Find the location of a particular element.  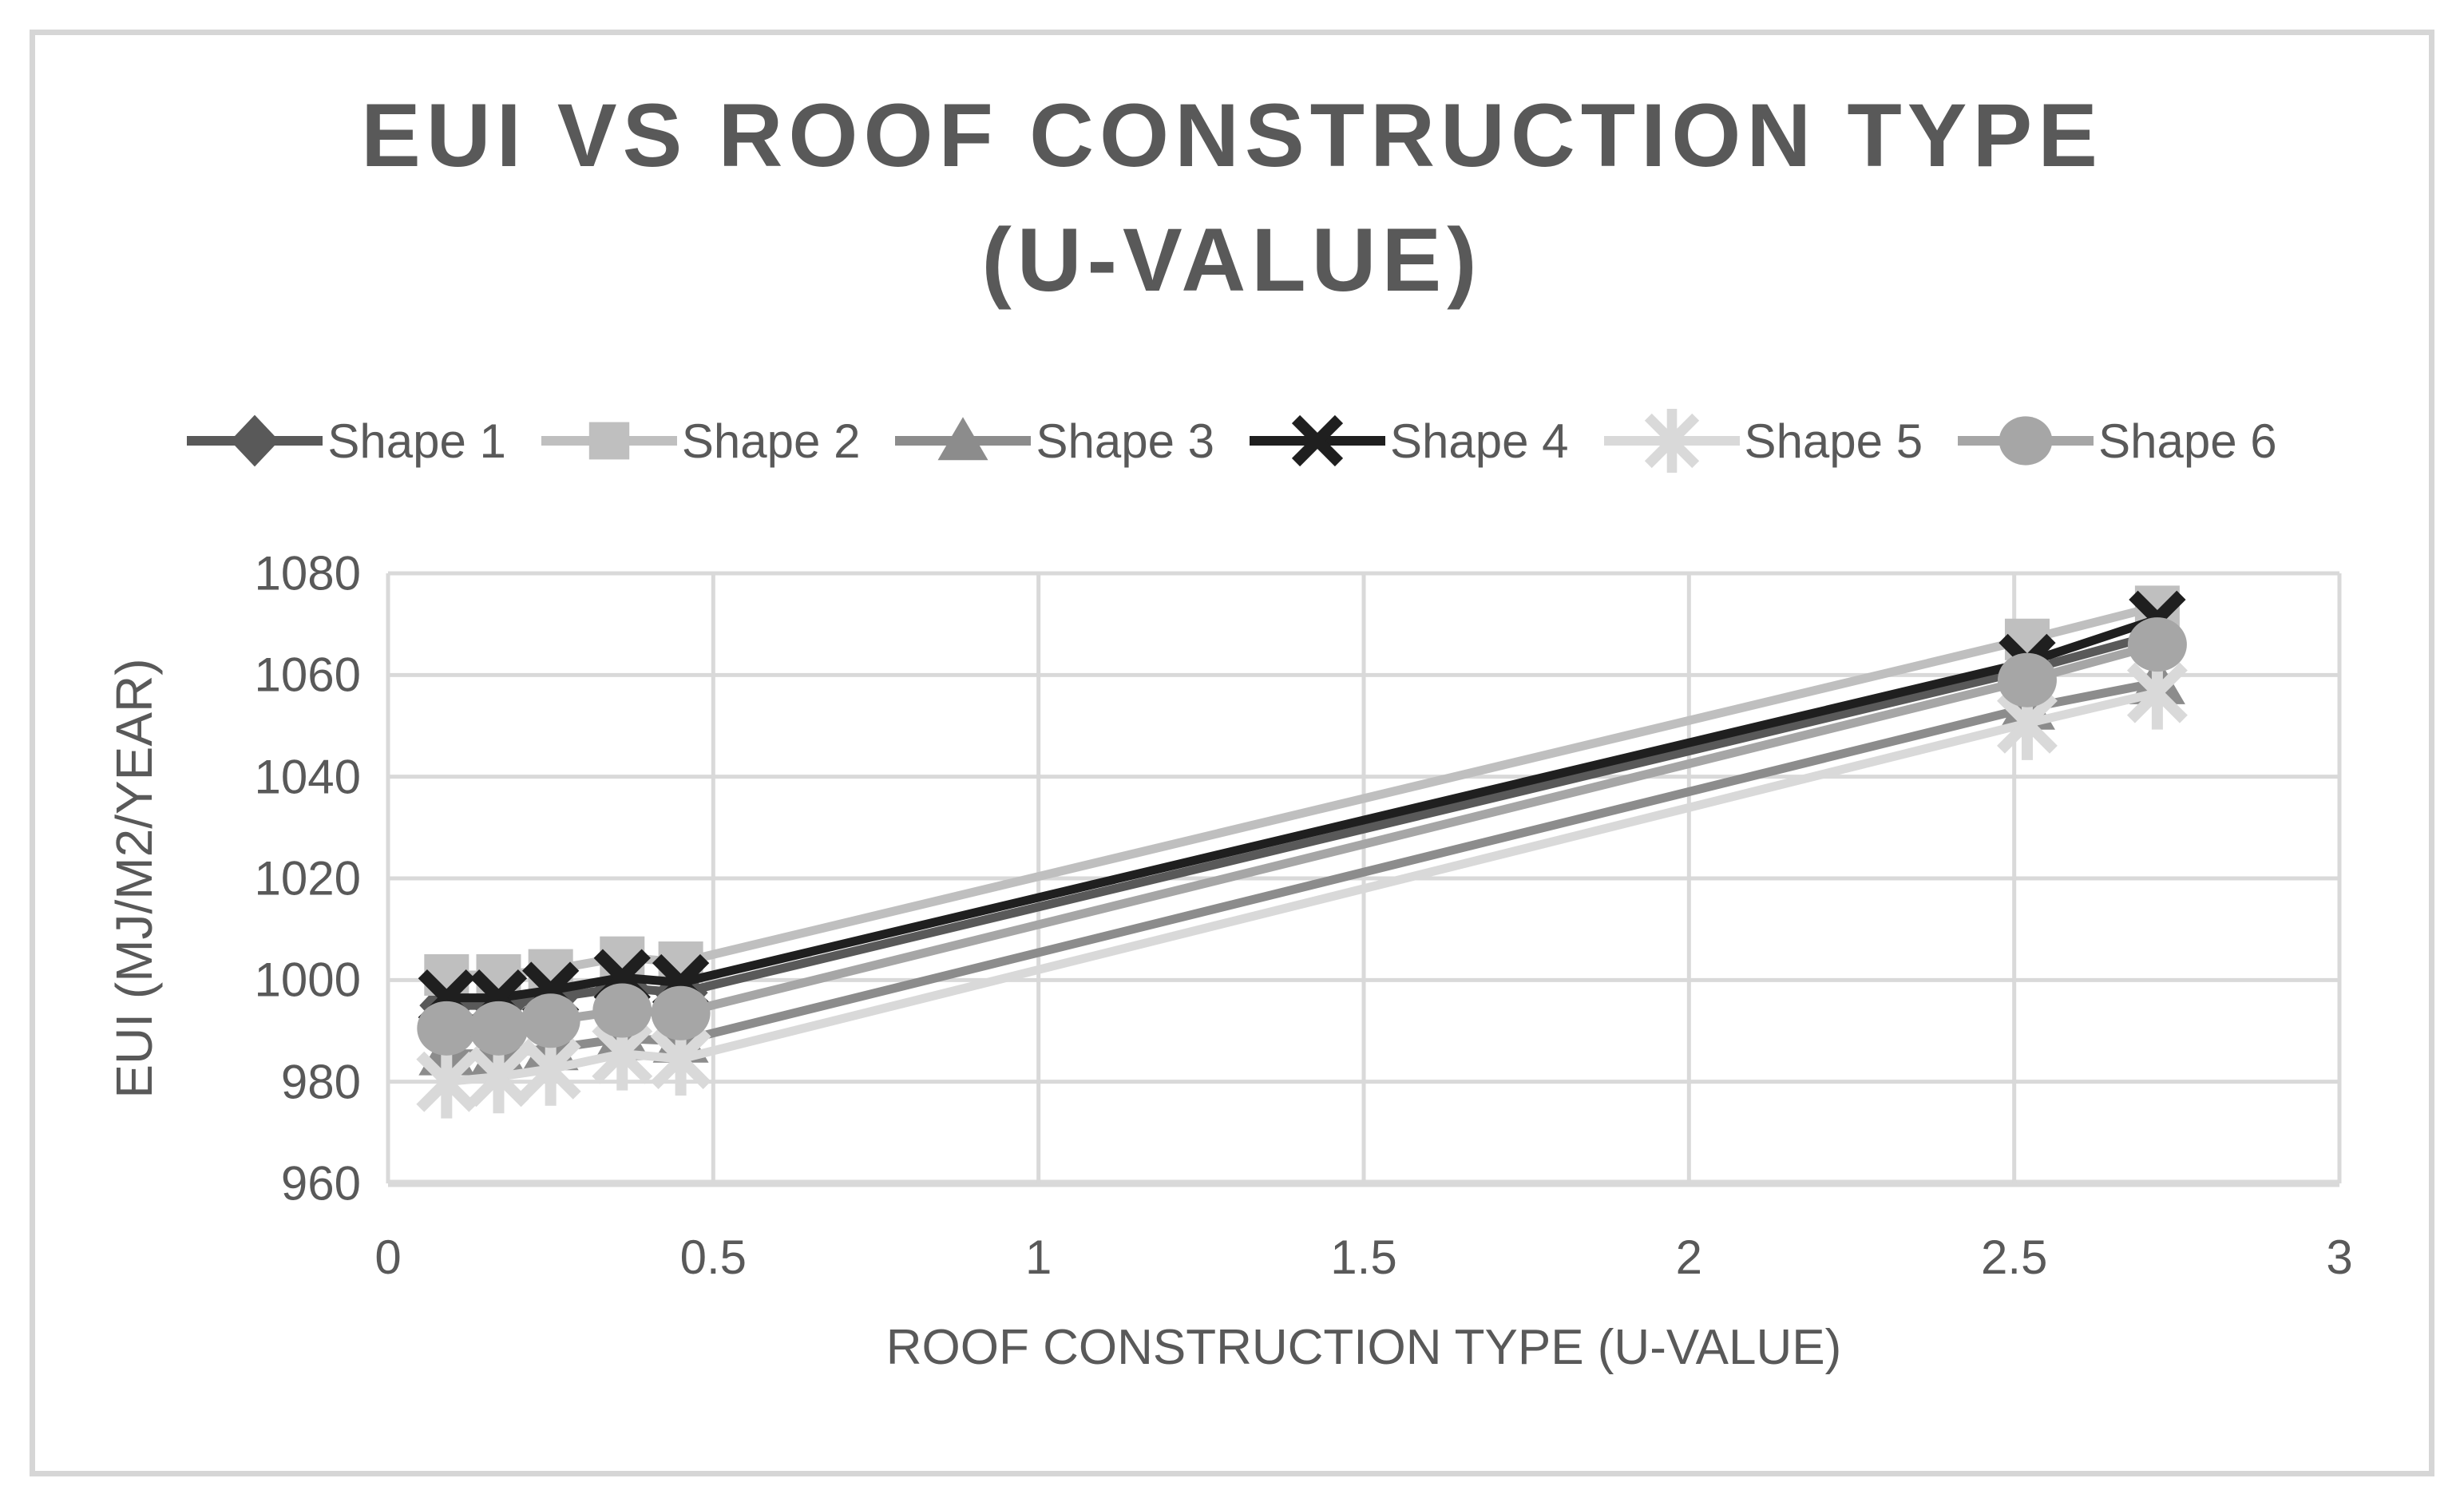

diamond-marker is located at coordinates (254, 440).